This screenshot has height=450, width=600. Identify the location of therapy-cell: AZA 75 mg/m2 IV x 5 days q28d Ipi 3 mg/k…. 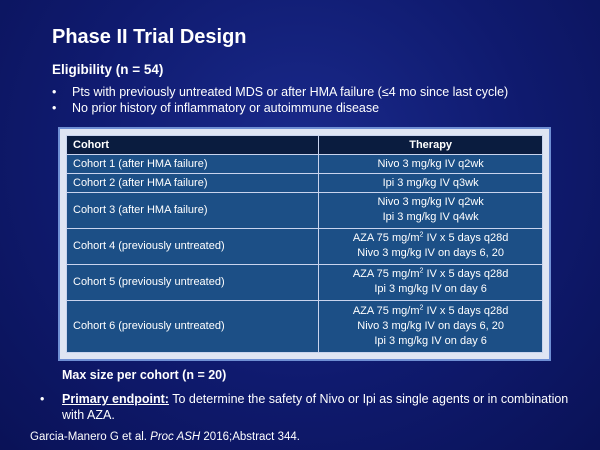
(430, 282).